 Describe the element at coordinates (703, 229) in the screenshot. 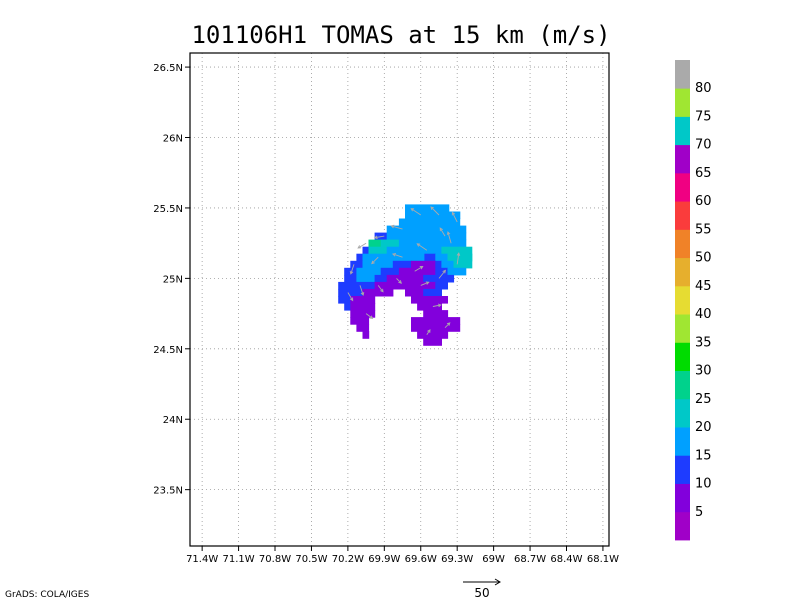

I see `colorbar-label: 55` at that location.